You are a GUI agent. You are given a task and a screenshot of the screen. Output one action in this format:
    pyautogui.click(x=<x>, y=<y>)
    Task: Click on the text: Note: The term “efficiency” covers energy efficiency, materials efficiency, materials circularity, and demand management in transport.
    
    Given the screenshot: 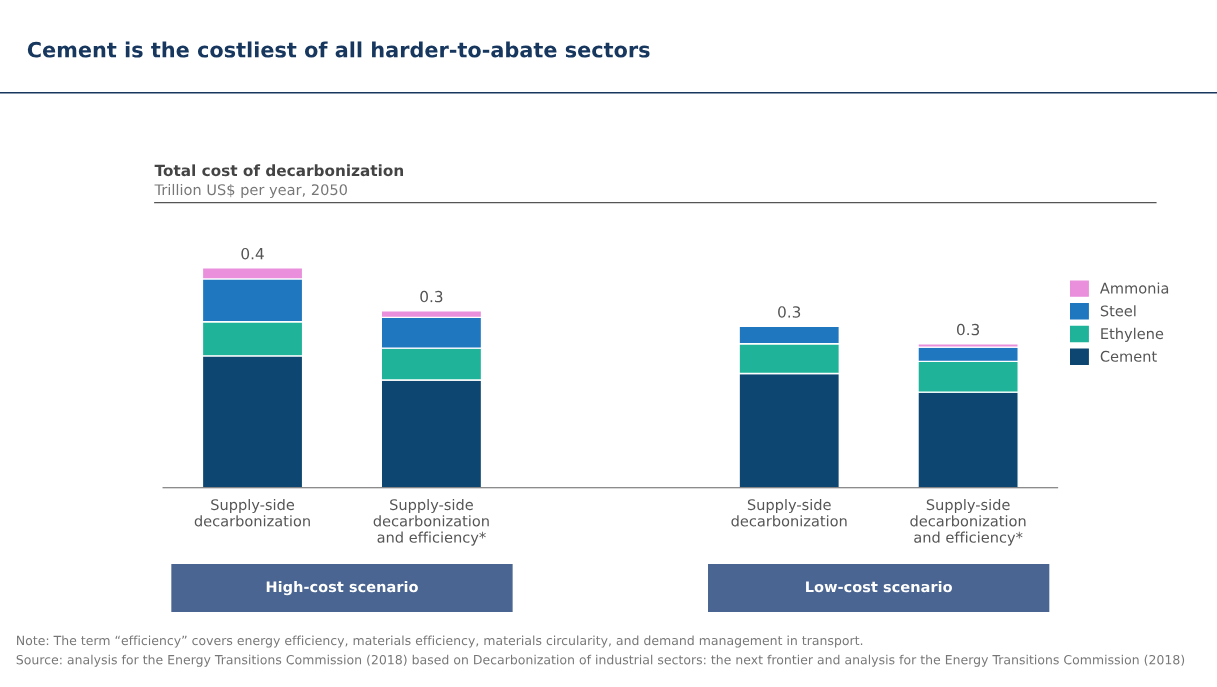 What is the action you would take?
    pyautogui.click(x=440, y=641)
    